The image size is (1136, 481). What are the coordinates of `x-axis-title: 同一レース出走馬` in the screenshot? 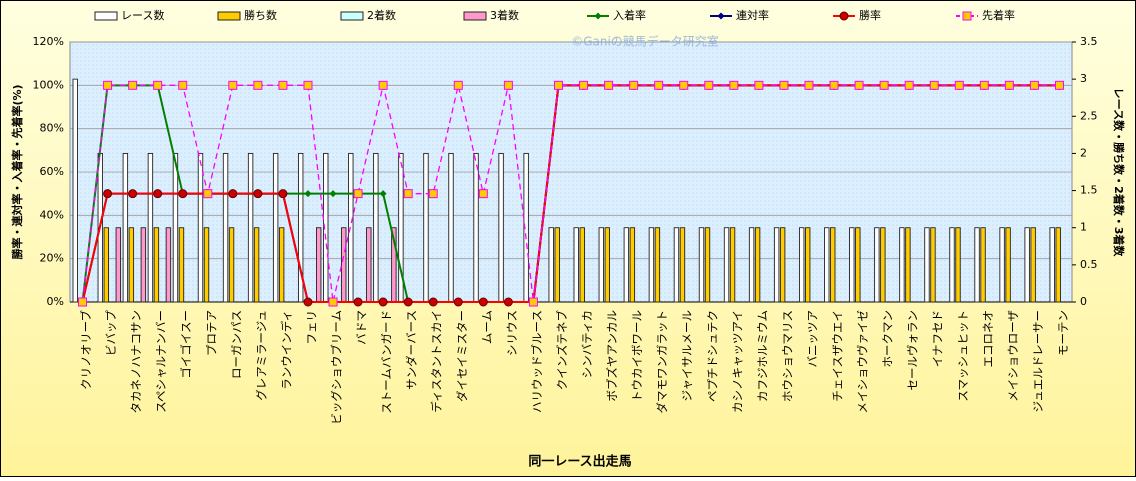 It's located at (579, 462).